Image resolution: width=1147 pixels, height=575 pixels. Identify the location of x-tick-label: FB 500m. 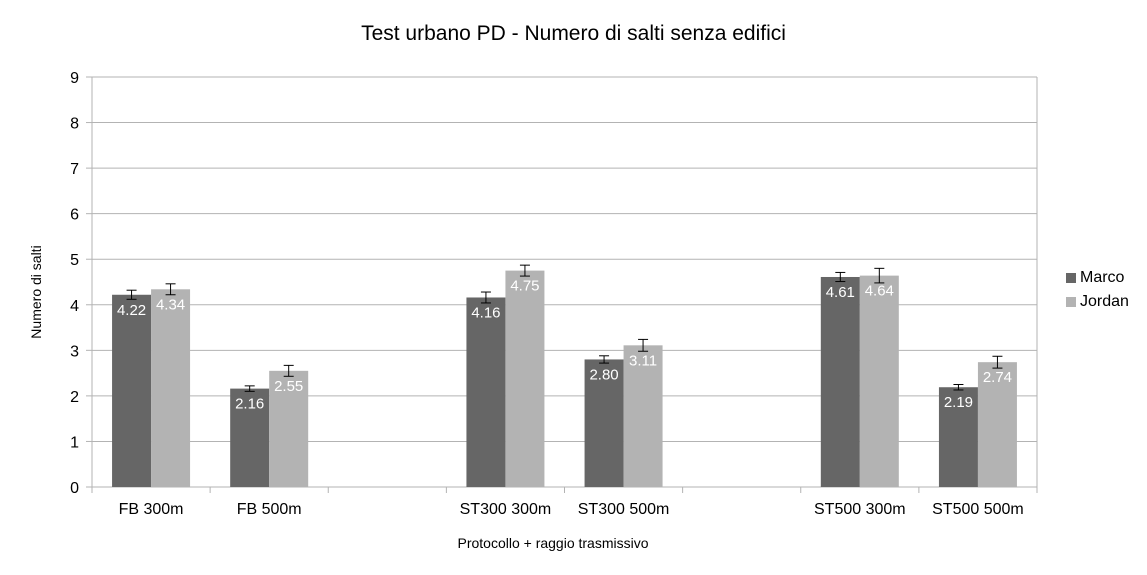
(269, 509).